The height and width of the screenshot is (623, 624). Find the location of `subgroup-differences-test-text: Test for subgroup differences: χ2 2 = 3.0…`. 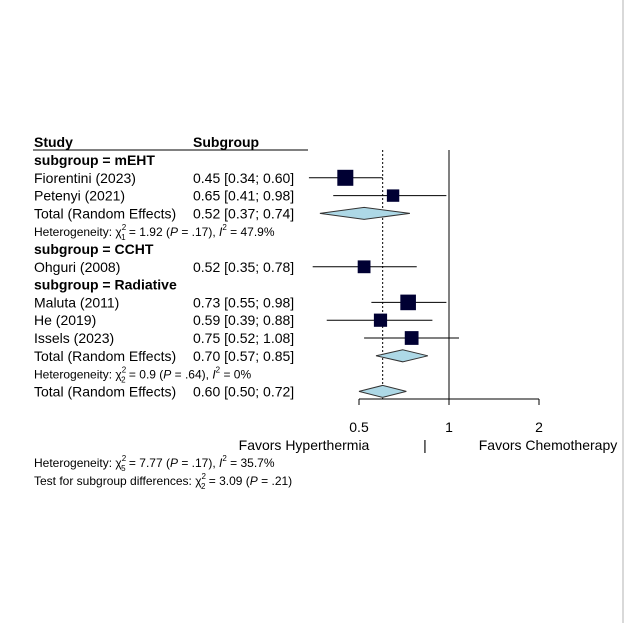

subgroup-differences-test-text: Test for subgroup differences: χ2 2 = 3.0… is located at coordinates (163, 481).